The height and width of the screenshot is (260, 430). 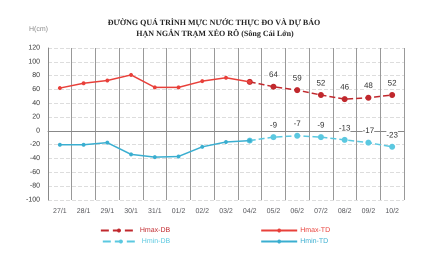 What do you see at coordinates (345, 87) in the screenshot?
I see `data-label: 46` at bounding box center [345, 87].